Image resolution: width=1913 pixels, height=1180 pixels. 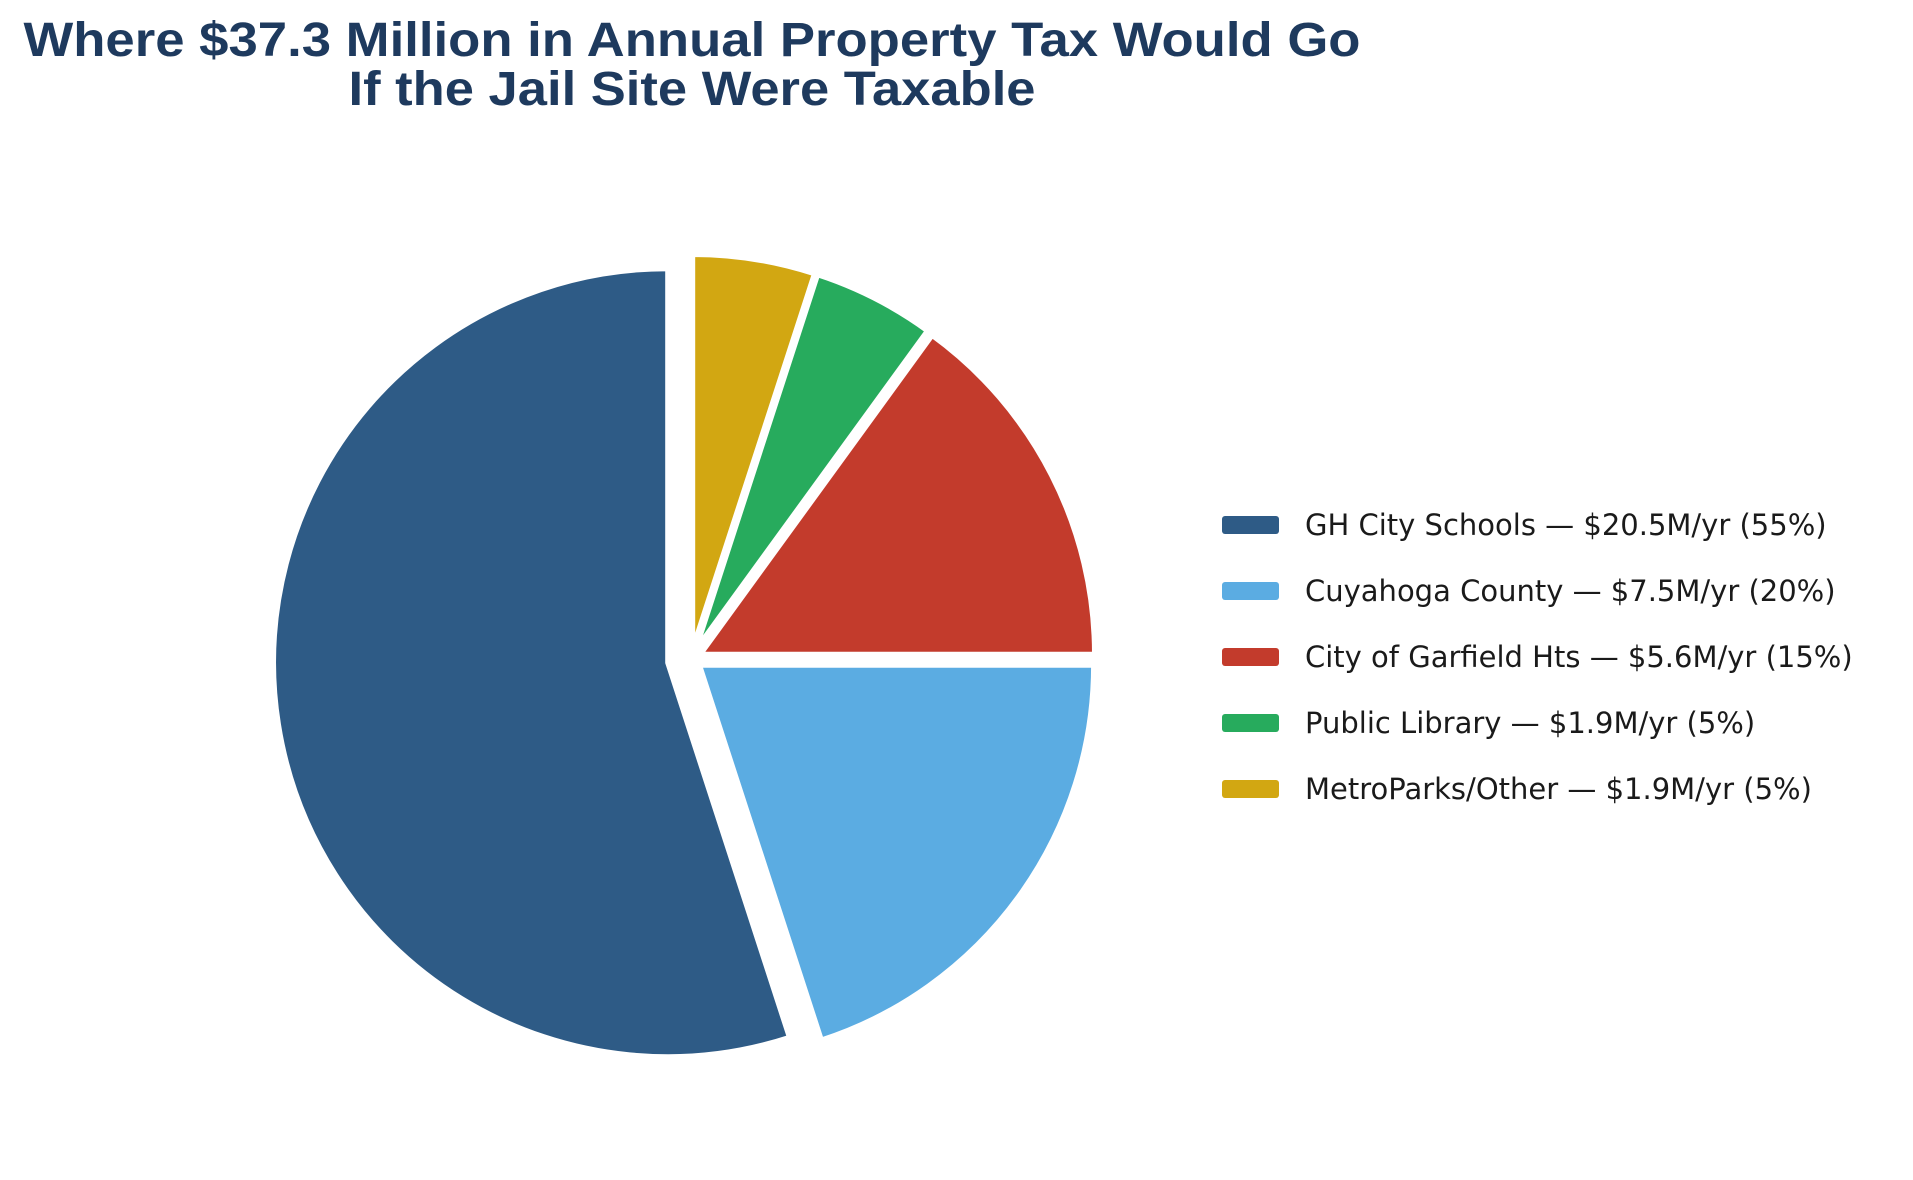 What do you see at coordinates (753, 451) in the screenshot?
I see `pie-slice-metroparks-other` at bounding box center [753, 451].